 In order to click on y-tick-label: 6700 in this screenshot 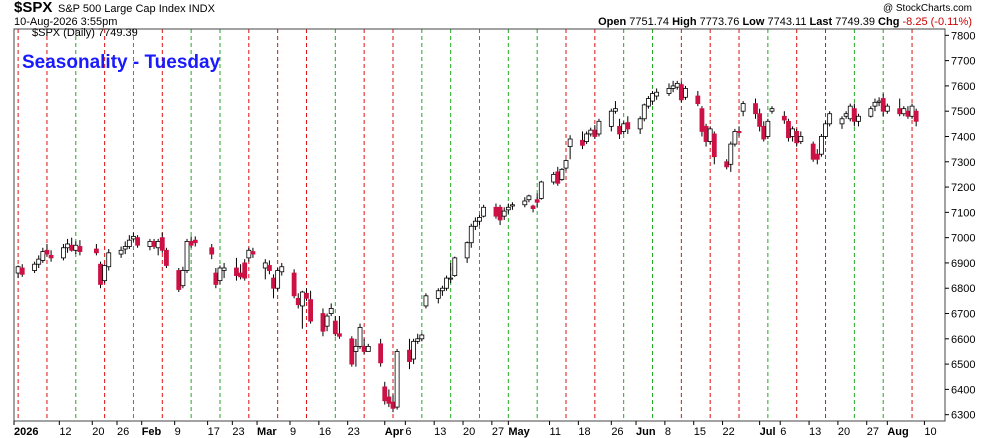, I will do `click(963, 315)`.